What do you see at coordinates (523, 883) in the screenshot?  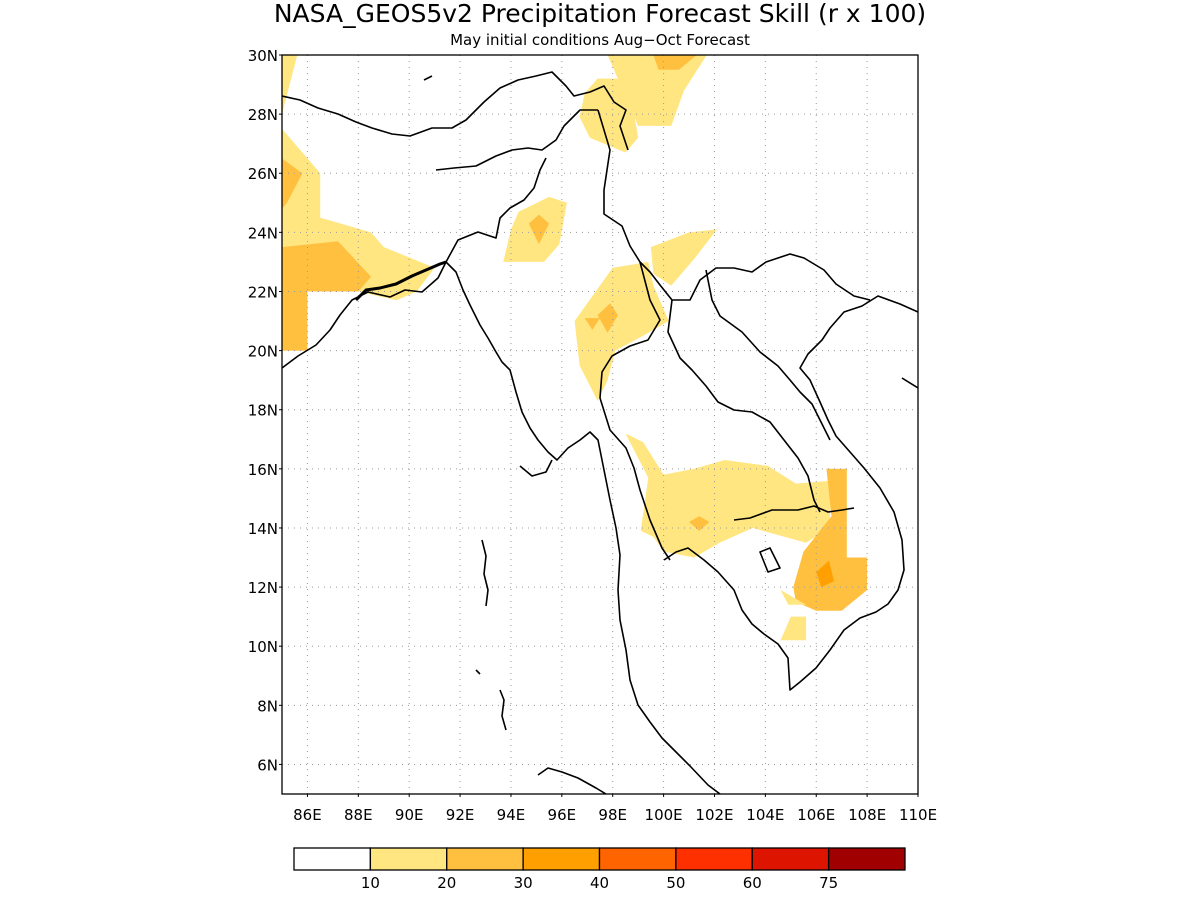 I see `colorbar-label: 30` at bounding box center [523, 883].